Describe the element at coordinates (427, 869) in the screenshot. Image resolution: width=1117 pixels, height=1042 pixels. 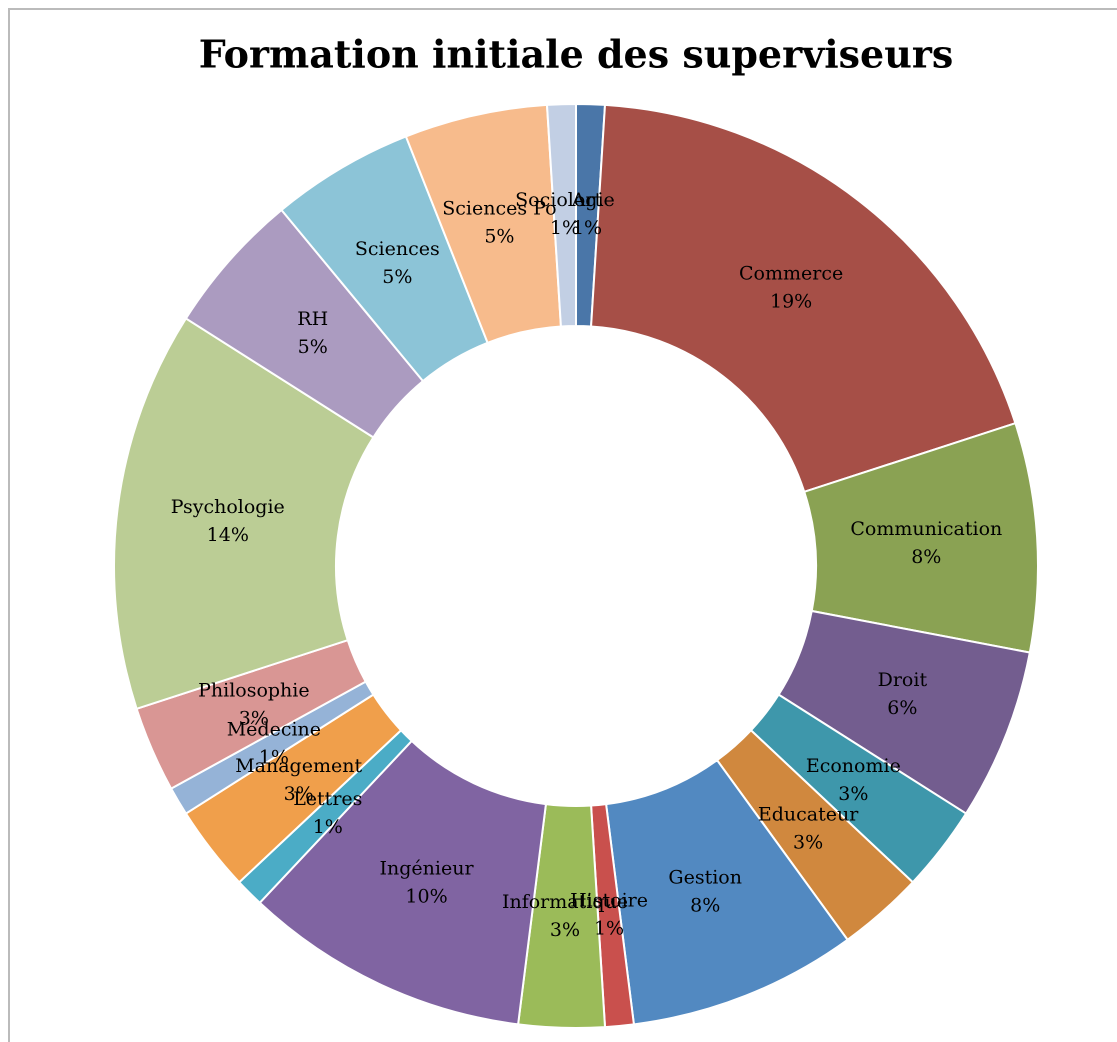
I see `slice-category-label: Ingénieur` at that location.